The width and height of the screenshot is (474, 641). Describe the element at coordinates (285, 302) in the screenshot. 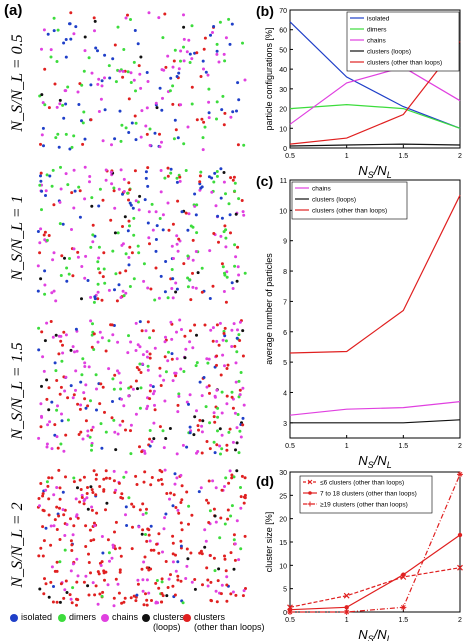

I see `y-tick-label: 7` at that location.